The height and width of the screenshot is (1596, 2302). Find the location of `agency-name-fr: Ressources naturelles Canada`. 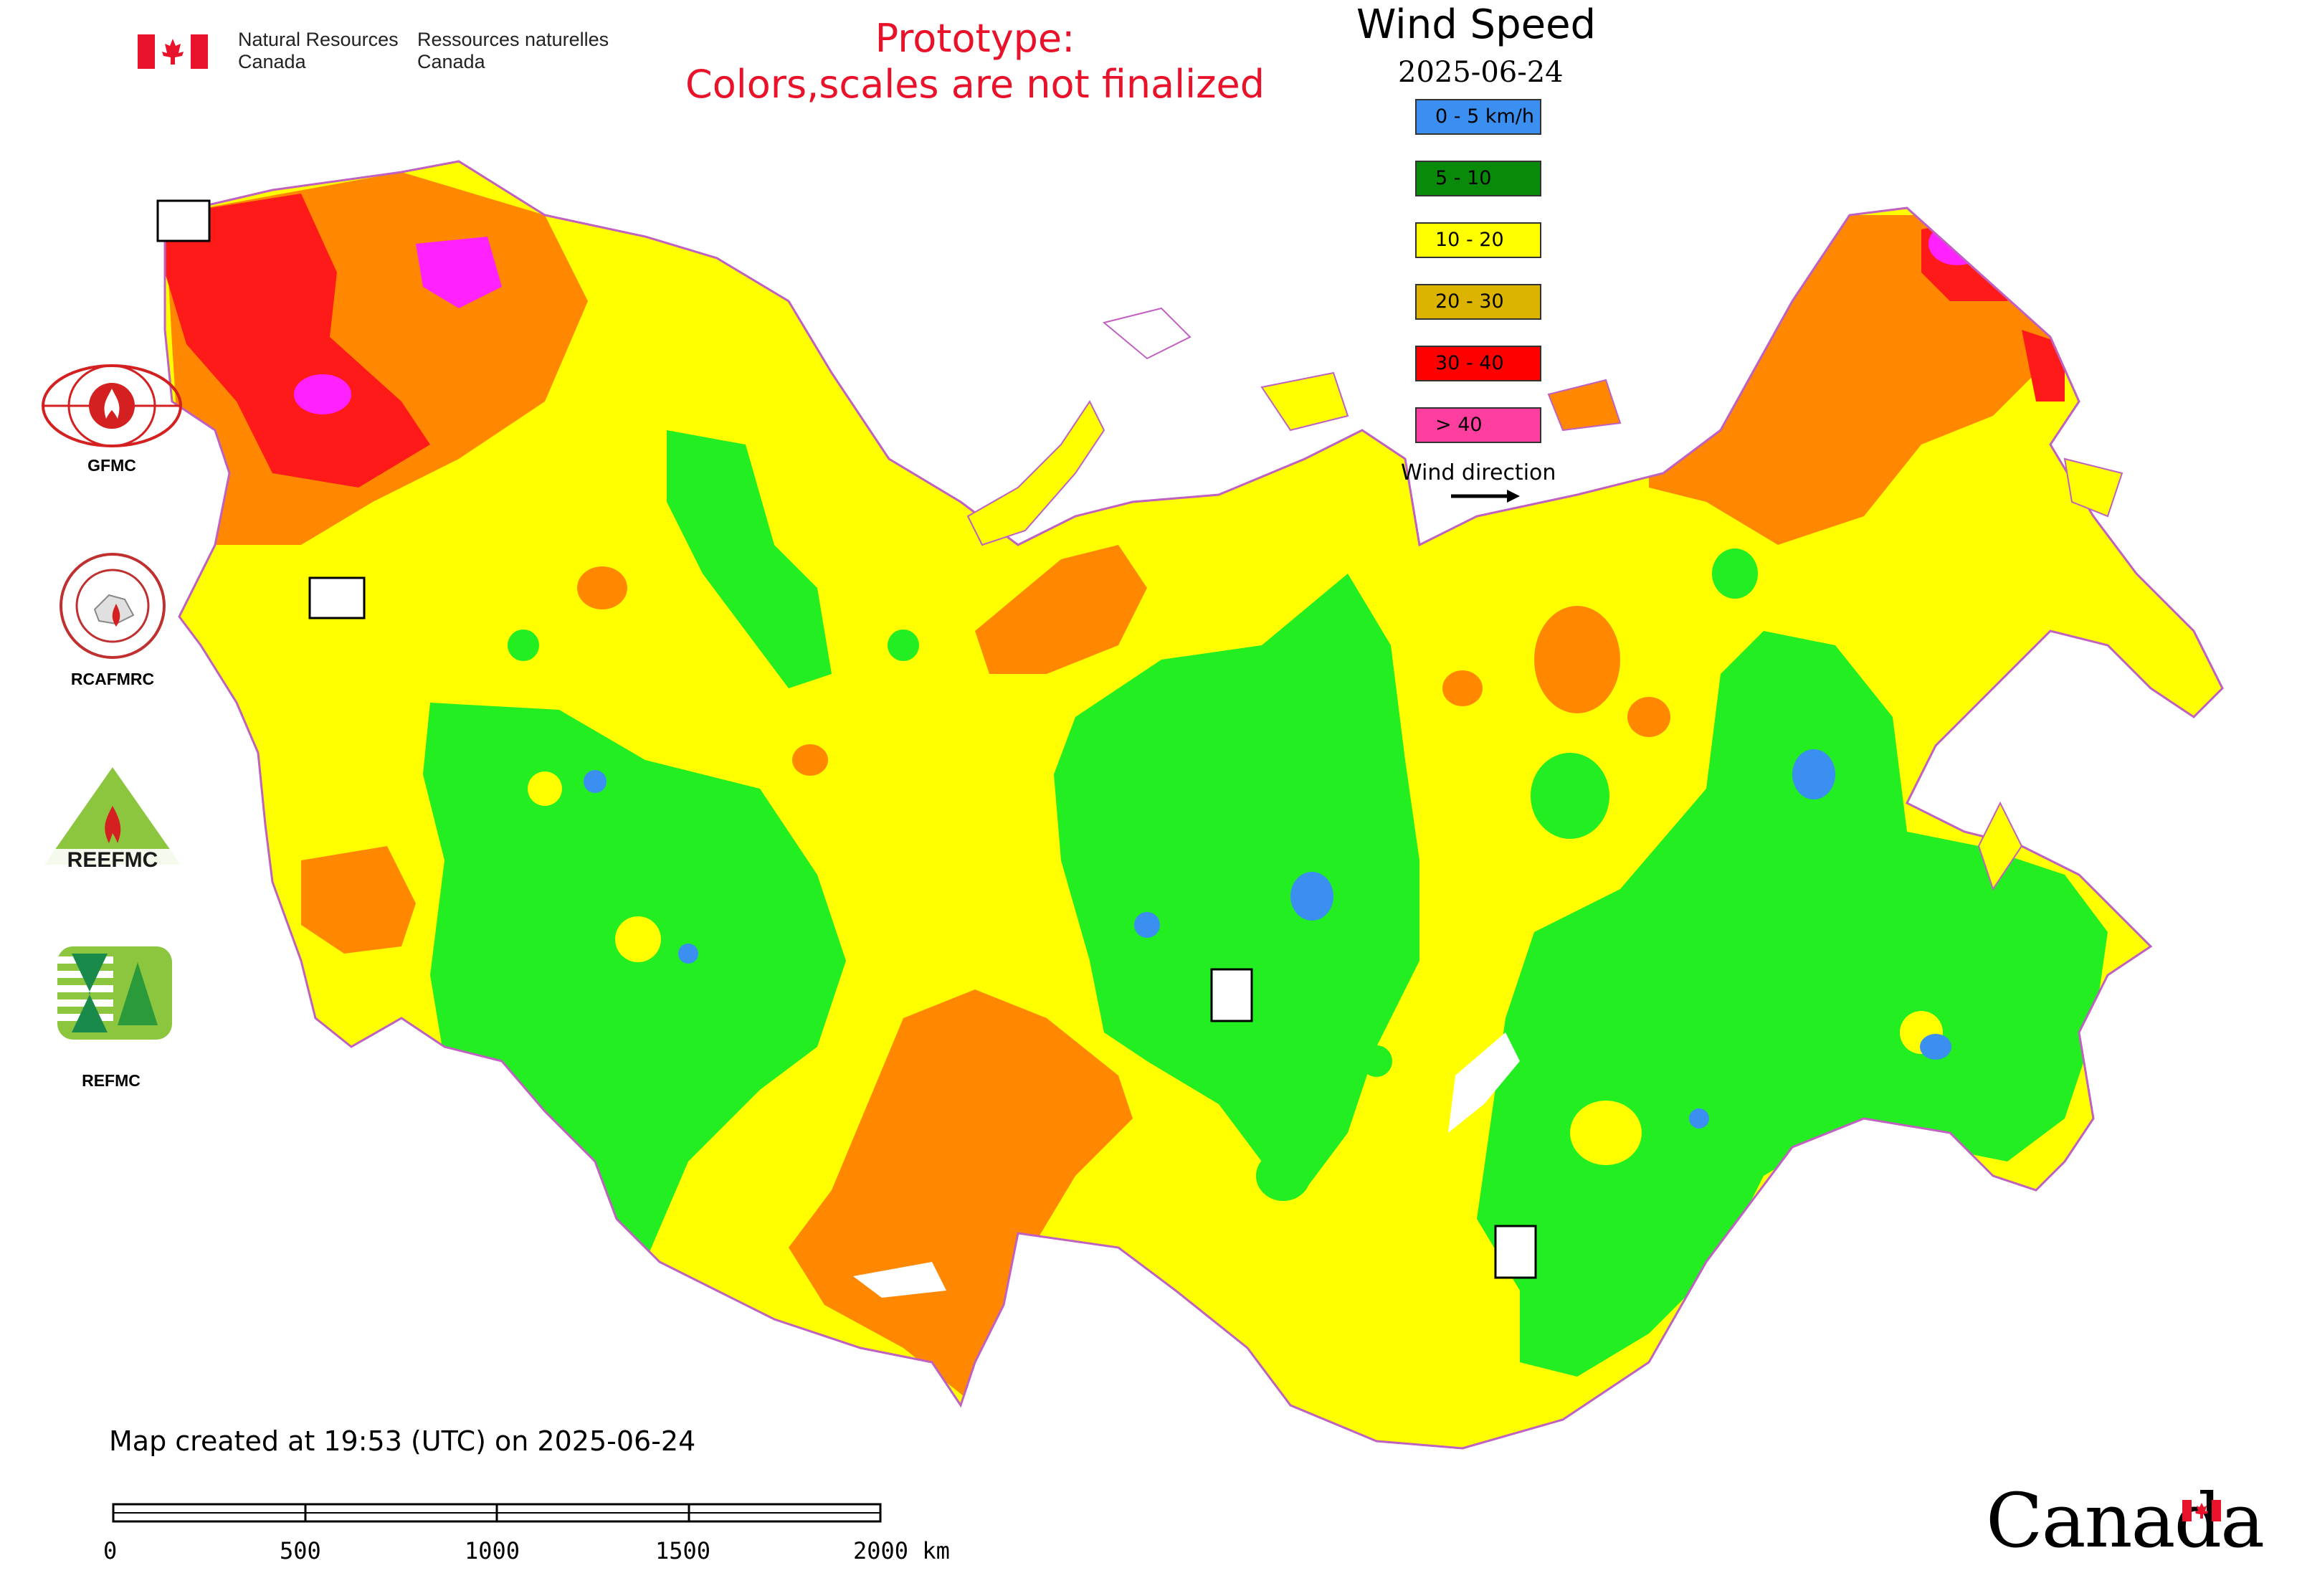

agency-name-fr: Ressources naturelles Canada is located at coordinates (513, 50).